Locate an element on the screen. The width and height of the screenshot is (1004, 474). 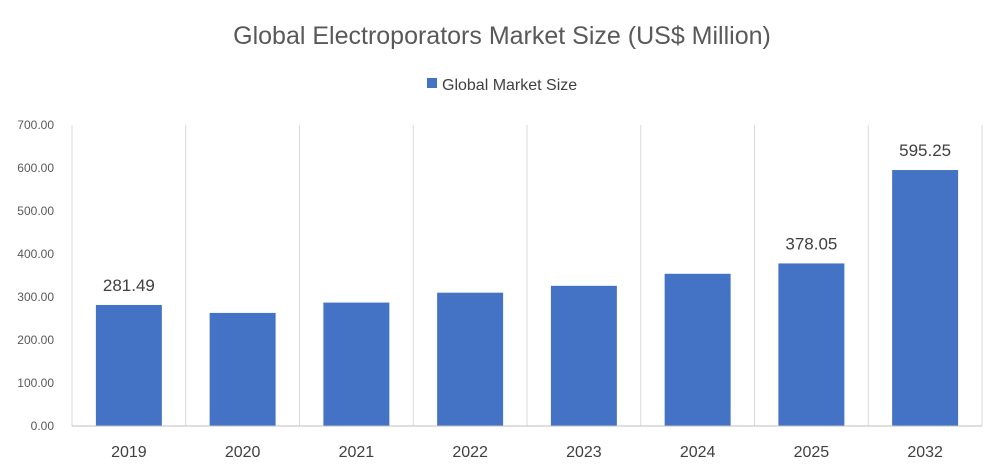
x-tick-label: 2022 is located at coordinates (470, 452).